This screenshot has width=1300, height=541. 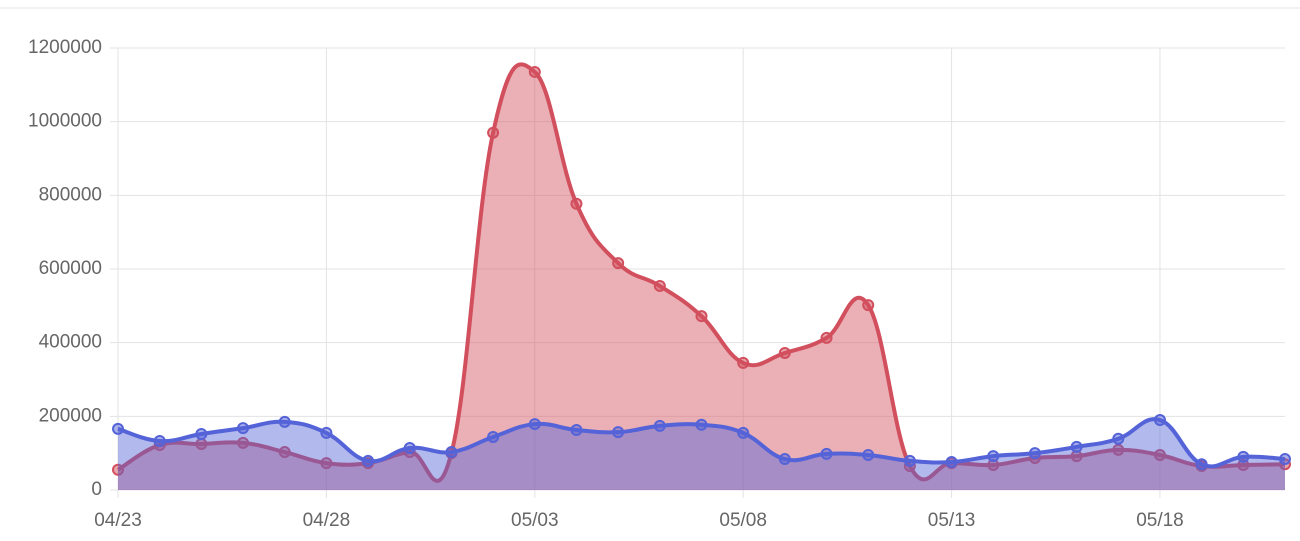 What do you see at coordinates (96, 489) in the screenshot?
I see `y-tick-label: 0` at bounding box center [96, 489].